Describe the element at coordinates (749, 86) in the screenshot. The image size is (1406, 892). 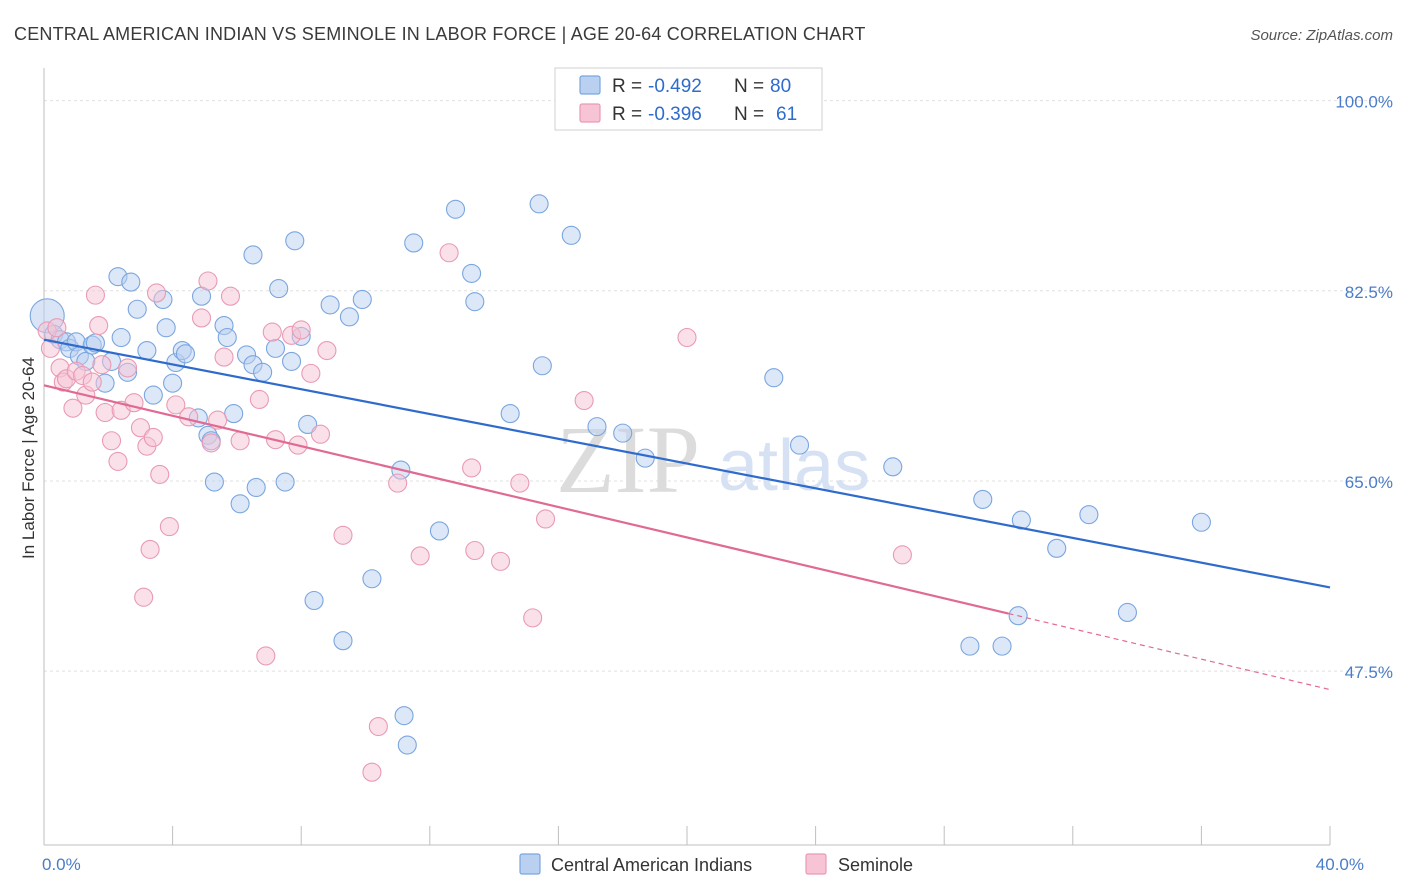
I see `legend-n-label-1: N =` at that location.